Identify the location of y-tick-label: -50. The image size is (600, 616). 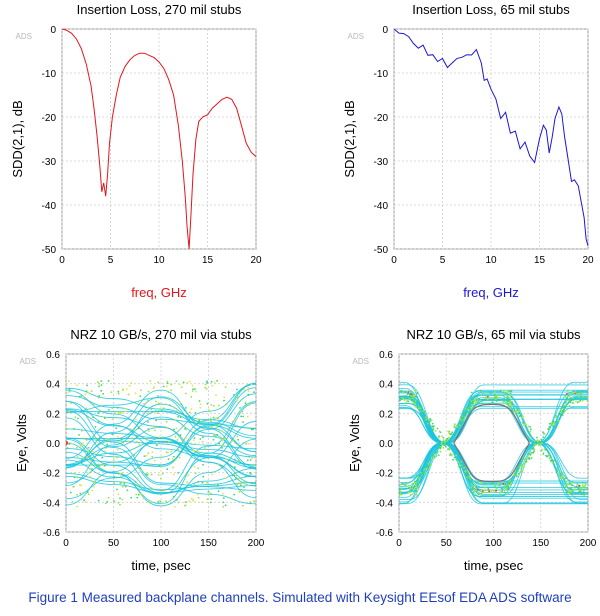
(49, 250).